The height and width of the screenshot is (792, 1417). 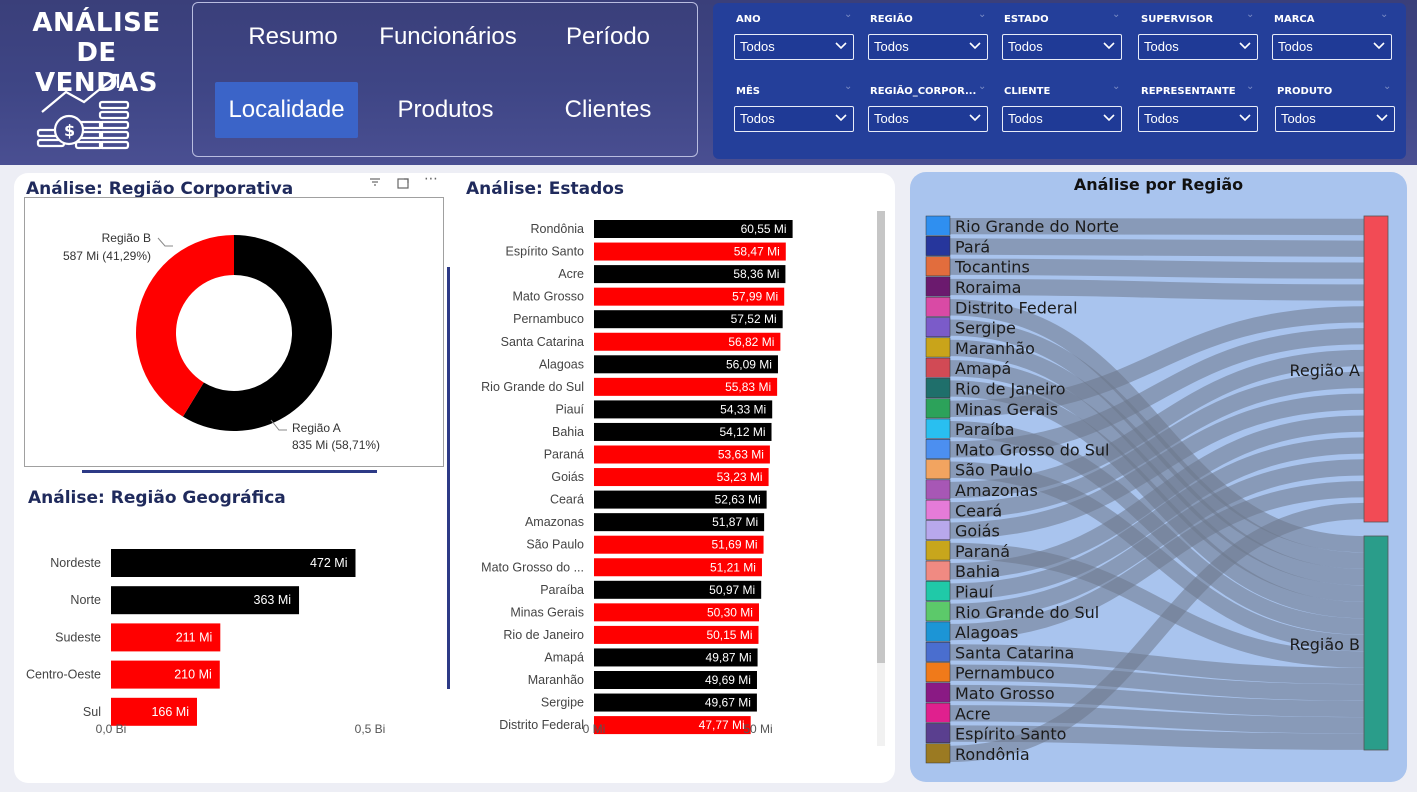 What do you see at coordinates (1025, 118) in the screenshot?
I see `filter-cliente-value: Todos` at bounding box center [1025, 118].